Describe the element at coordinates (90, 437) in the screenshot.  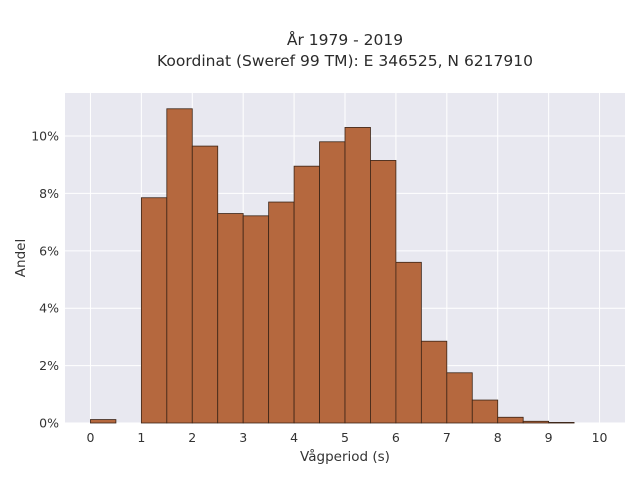
I see `x-tick-label: 0` at that location.